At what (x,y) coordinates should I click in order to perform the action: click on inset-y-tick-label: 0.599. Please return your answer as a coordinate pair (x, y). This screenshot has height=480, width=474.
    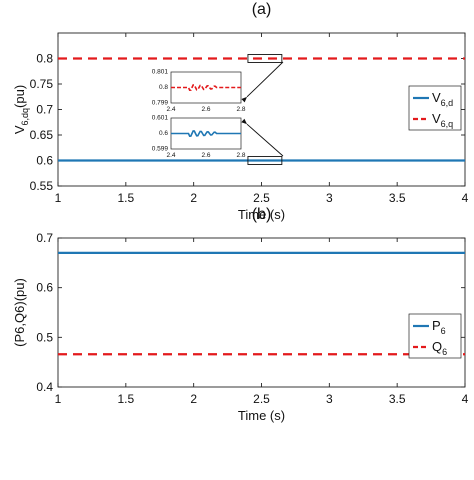
    Looking at the image, I should click on (160, 149).